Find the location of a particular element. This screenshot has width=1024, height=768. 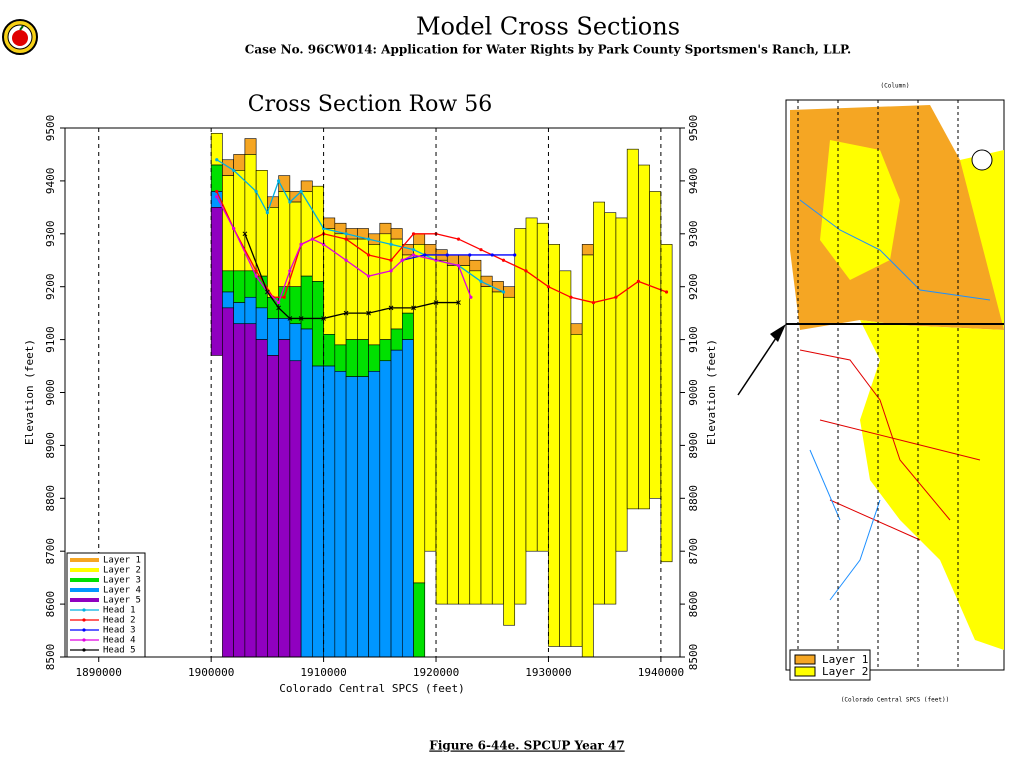

map-legend-label: Layer 1 is located at coordinates (845, 659).